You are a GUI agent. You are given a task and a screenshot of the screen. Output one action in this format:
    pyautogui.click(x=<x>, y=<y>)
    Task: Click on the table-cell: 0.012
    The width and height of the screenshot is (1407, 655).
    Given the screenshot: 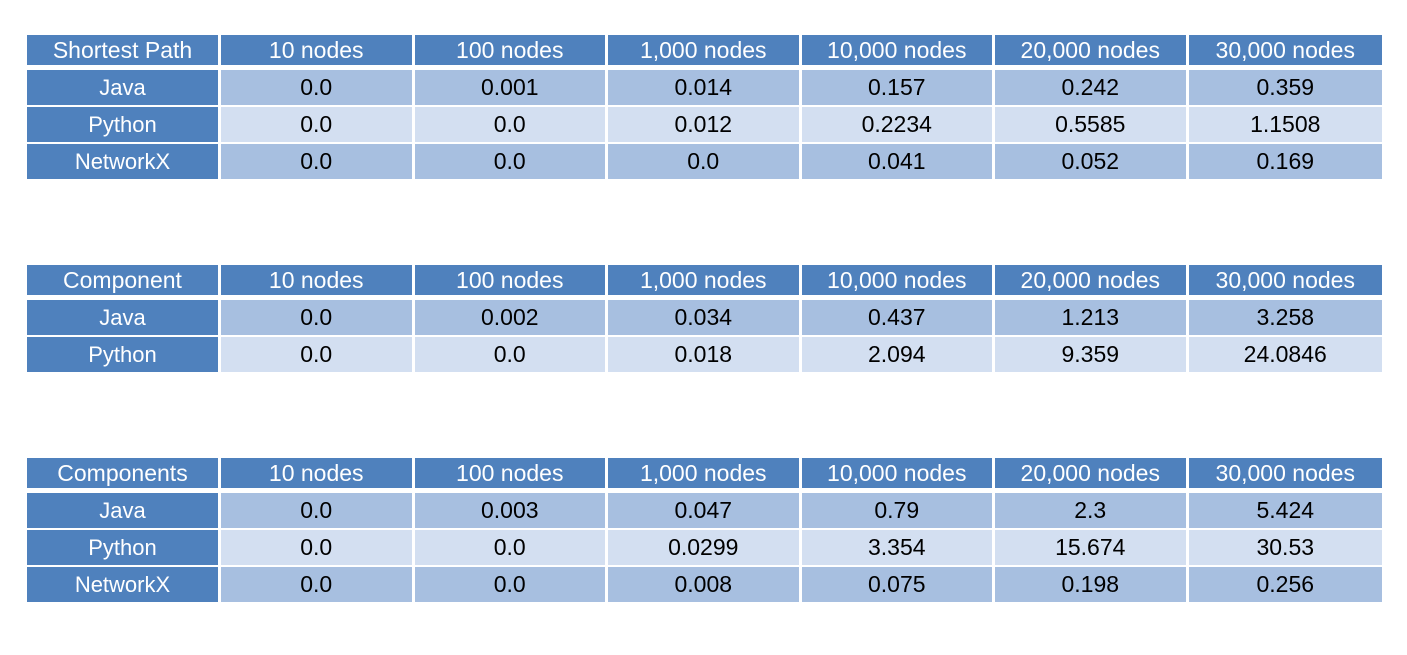 What is the action you would take?
    pyautogui.click(x=705, y=125)
    